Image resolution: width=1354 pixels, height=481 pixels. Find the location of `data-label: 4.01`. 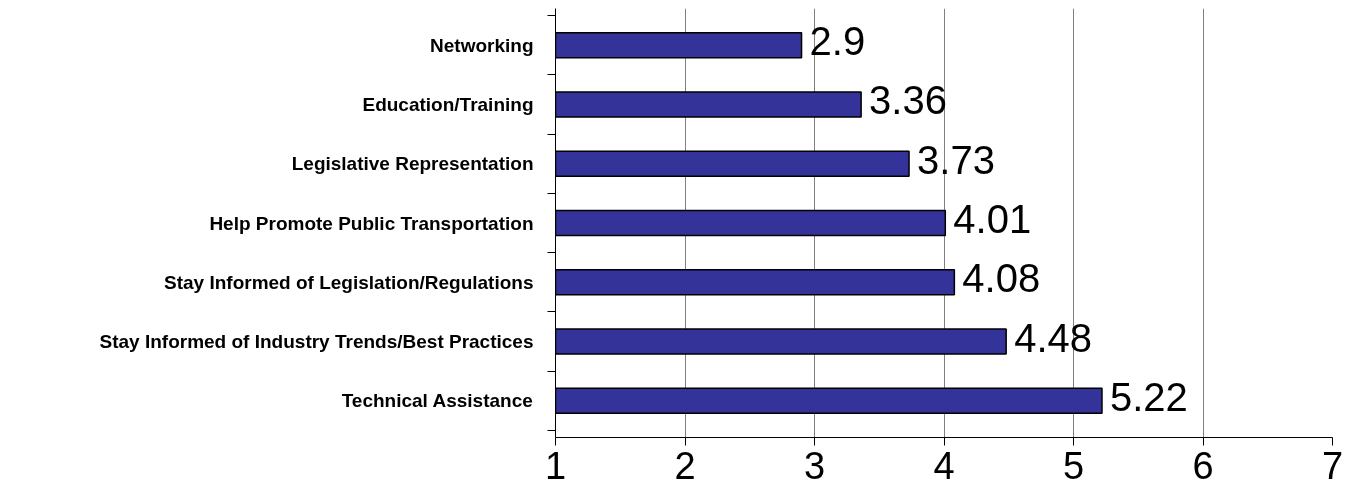

data-label: 4.01 is located at coordinates (992, 219).